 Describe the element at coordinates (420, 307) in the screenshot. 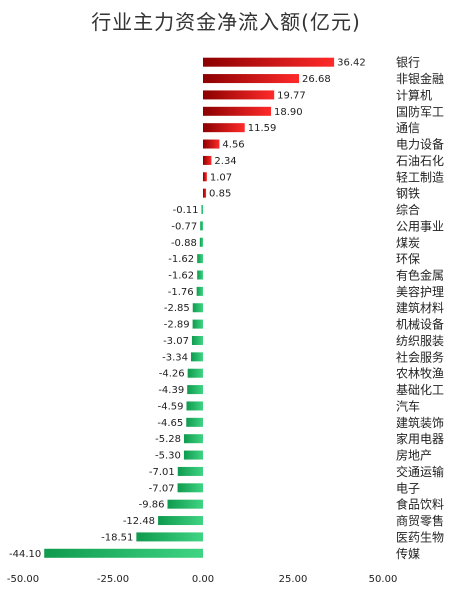

I see `category-label: 建筑材料` at that location.